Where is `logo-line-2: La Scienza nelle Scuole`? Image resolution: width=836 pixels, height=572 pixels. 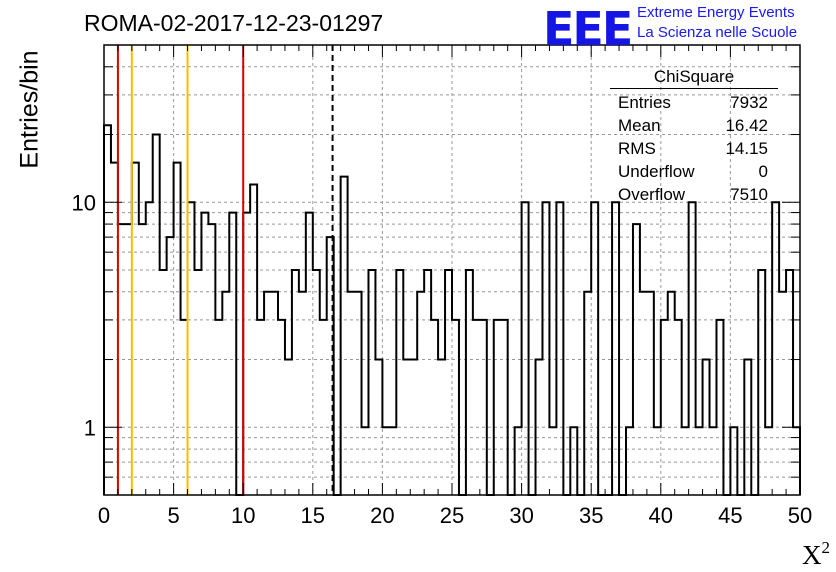 logo-line-2: La Scienza nelle Scuole is located at coordinates (717, 32).